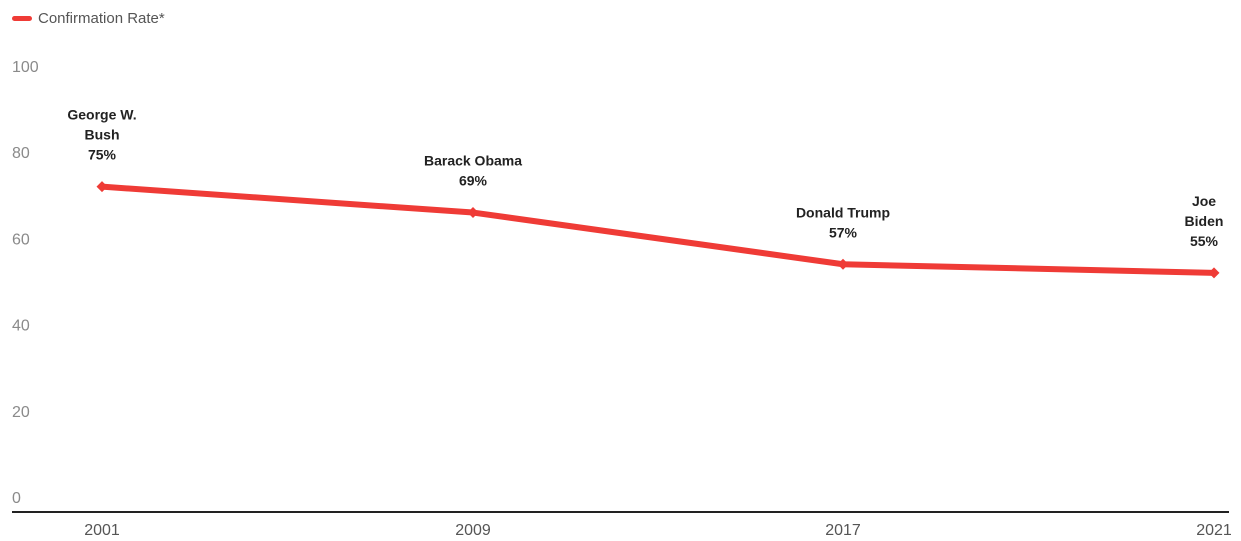 The height and width of the screenshot is (541, 1241). What do you see at coordinates (16, 498) in the screenshot?
I see `y-tick-label: 0` at bounding box center [16, 498].